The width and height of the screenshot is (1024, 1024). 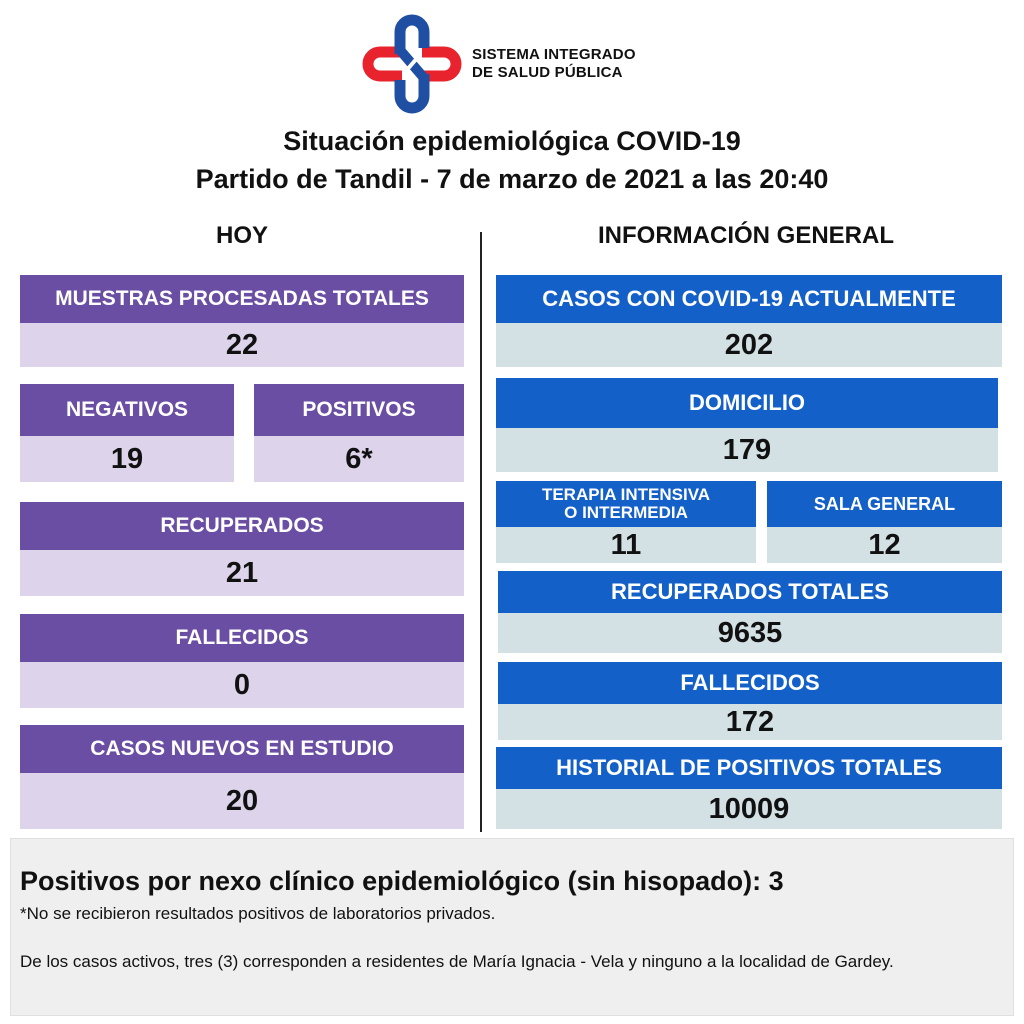 What do you see at coordinates (242, 685) in the screenshot?
I see `fallecidos-today-value: 0` at bounding box center [242, 685].